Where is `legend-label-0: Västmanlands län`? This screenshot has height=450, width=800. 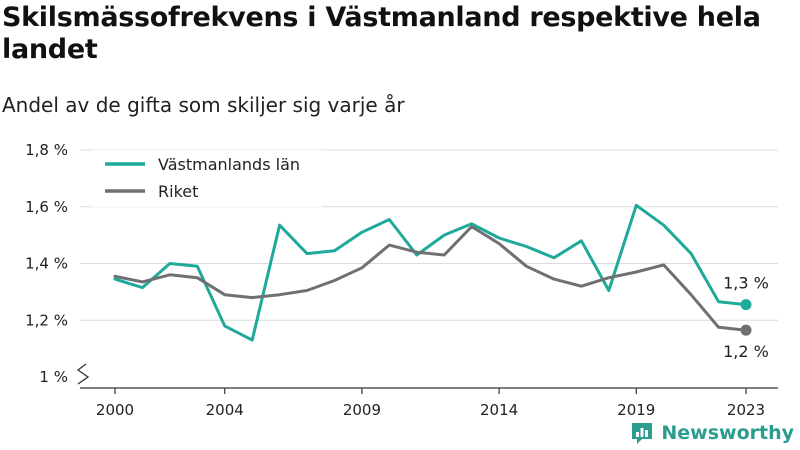
legend-label-0: Västmanlands län is located at coordinates (229, 164).